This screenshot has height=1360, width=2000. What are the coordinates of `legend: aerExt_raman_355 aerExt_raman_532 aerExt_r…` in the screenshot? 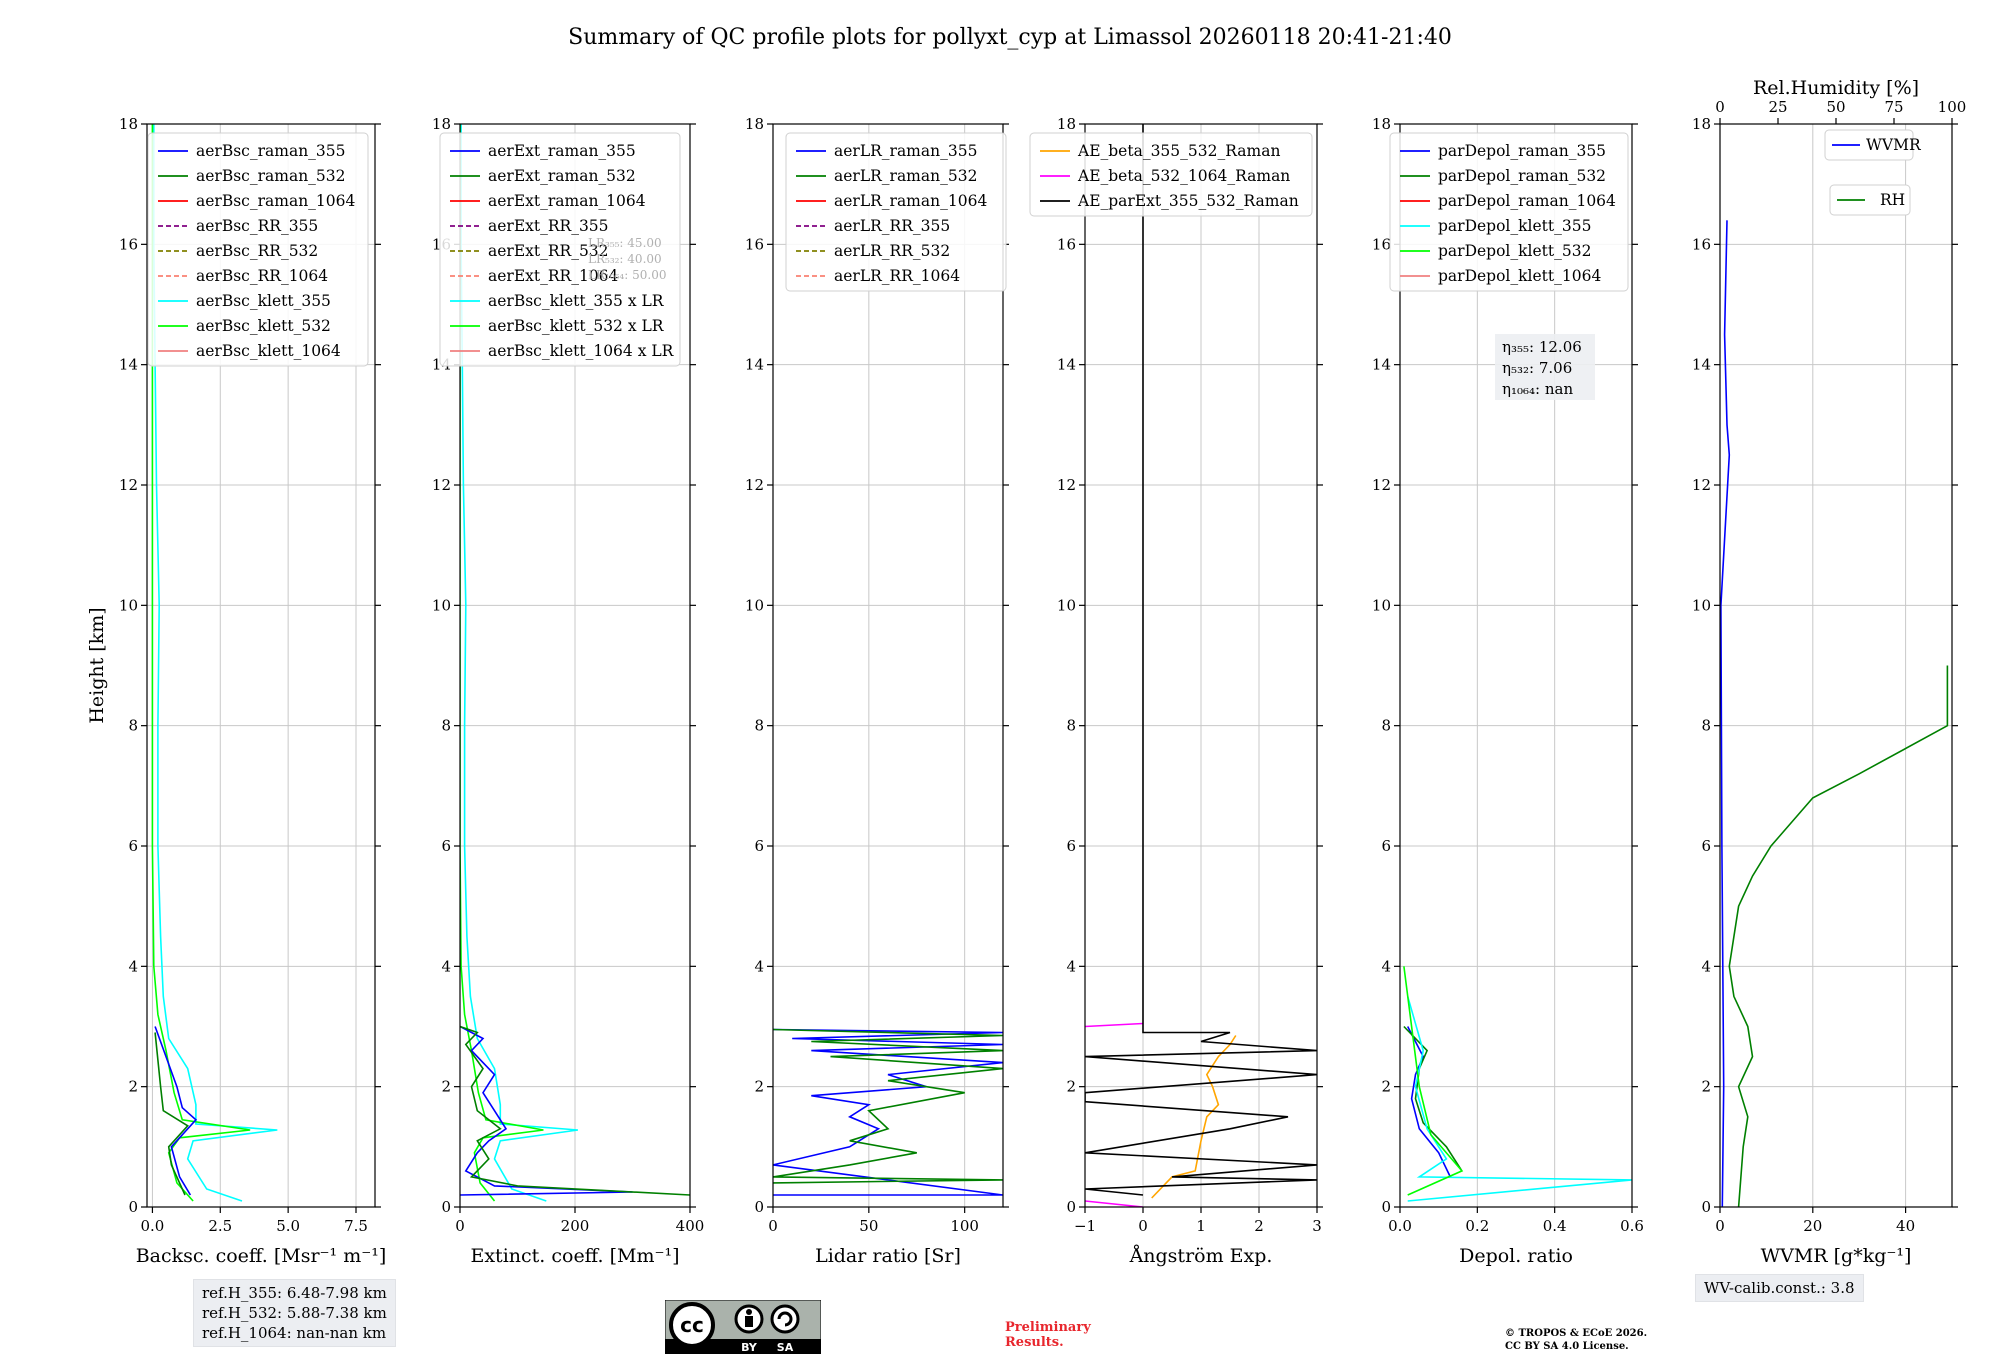 It's located at (560, 249).